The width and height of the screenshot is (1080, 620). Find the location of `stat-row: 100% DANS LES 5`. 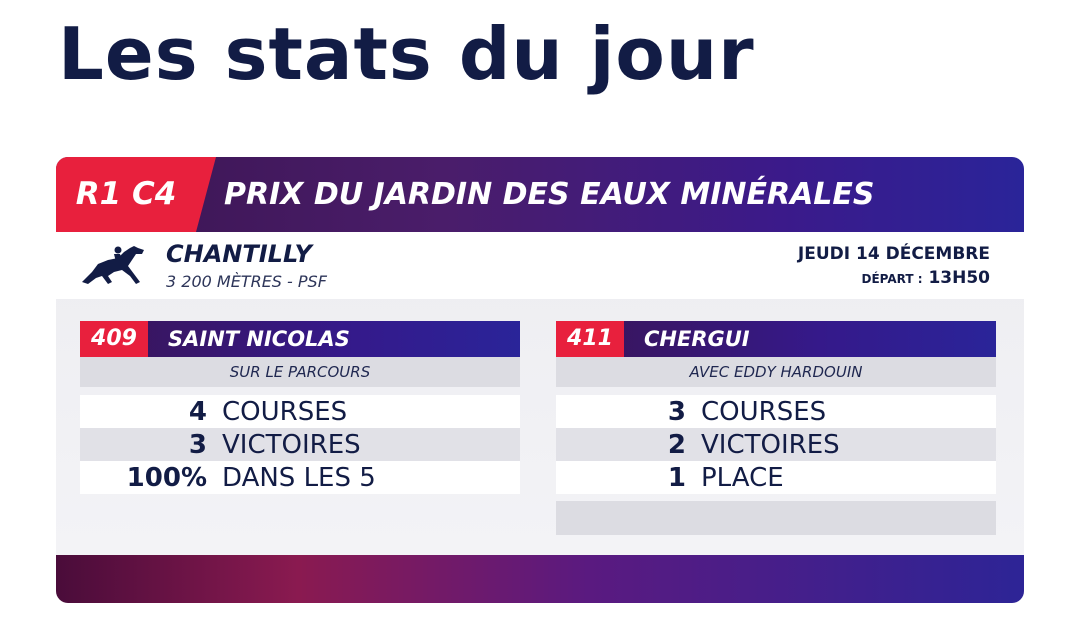

stat-row: 100% DANS LES 5 is located at coordinates (300, 477).